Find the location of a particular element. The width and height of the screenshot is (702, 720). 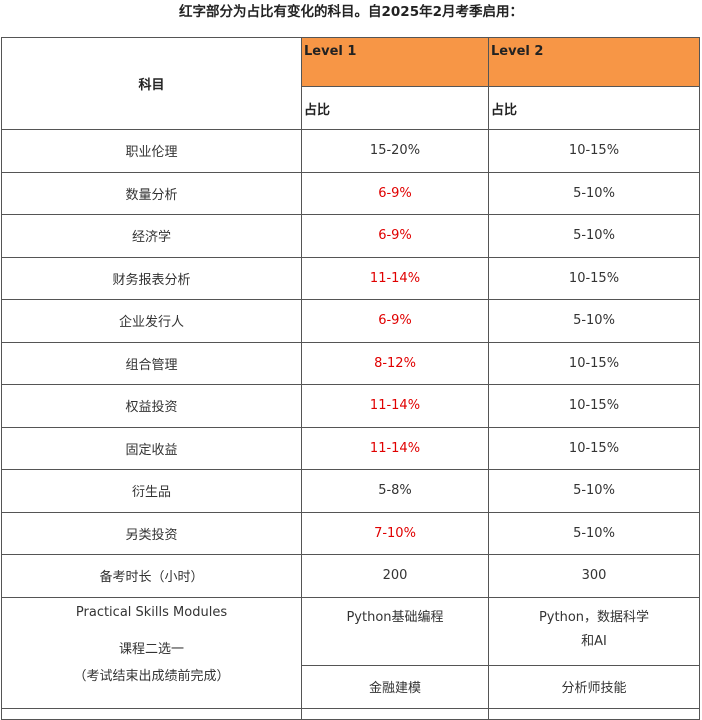

table-row: 固定收益 11-14% 10-15% is located at coordinates (350, 448).